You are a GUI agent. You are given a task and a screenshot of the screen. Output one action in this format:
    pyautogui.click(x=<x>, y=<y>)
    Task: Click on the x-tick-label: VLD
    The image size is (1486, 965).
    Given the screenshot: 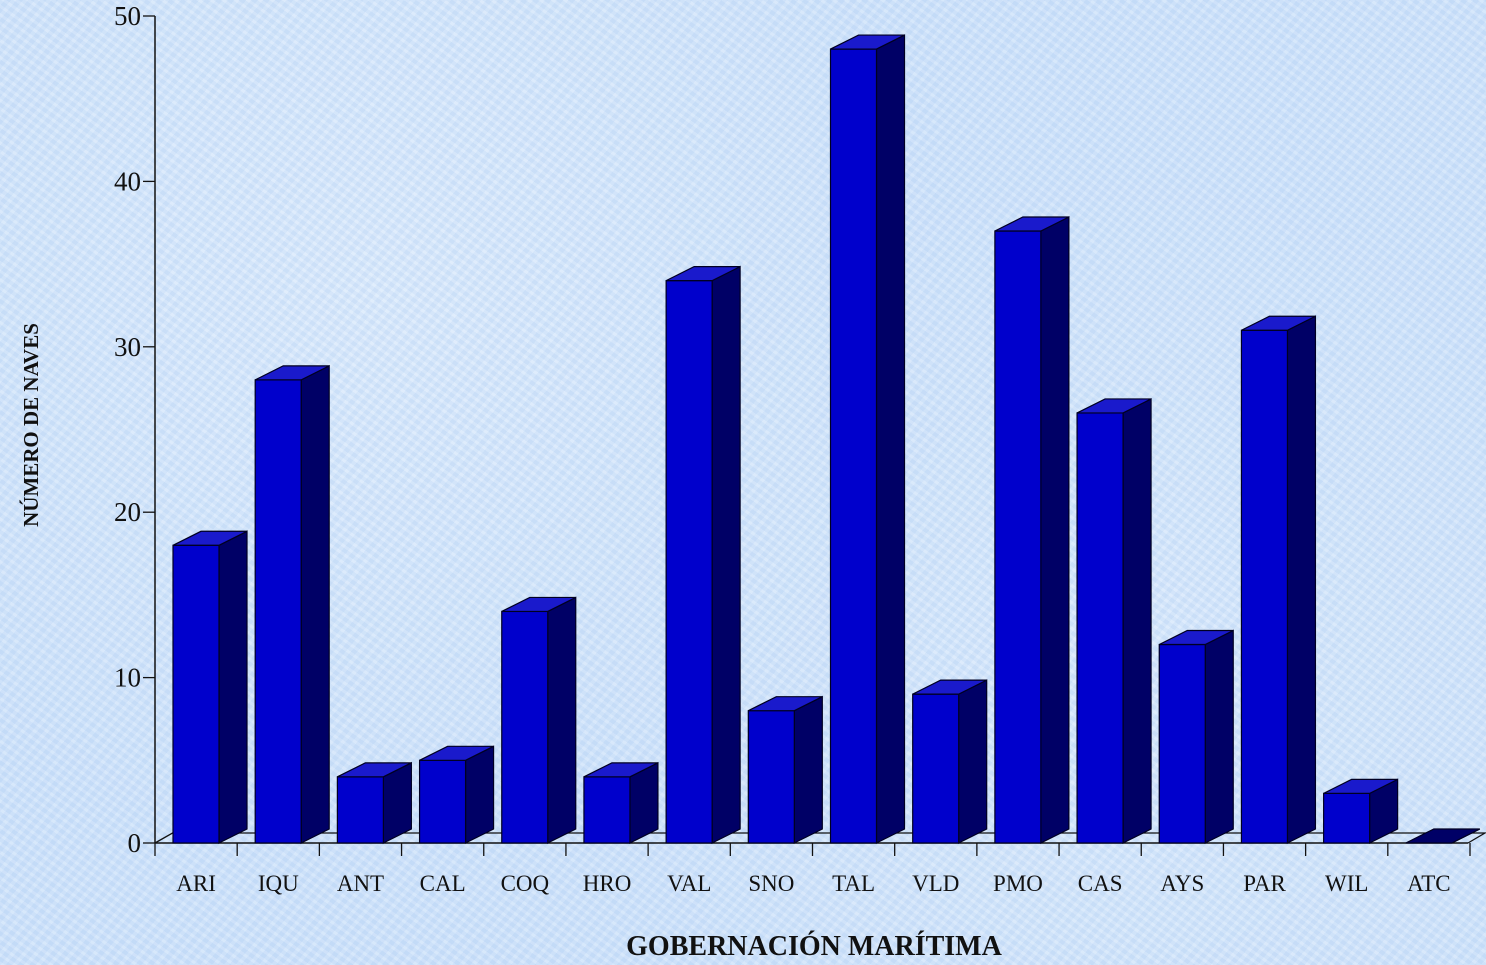 What is the action you would take?
    pyautogui.click(x=935, y=883)
    